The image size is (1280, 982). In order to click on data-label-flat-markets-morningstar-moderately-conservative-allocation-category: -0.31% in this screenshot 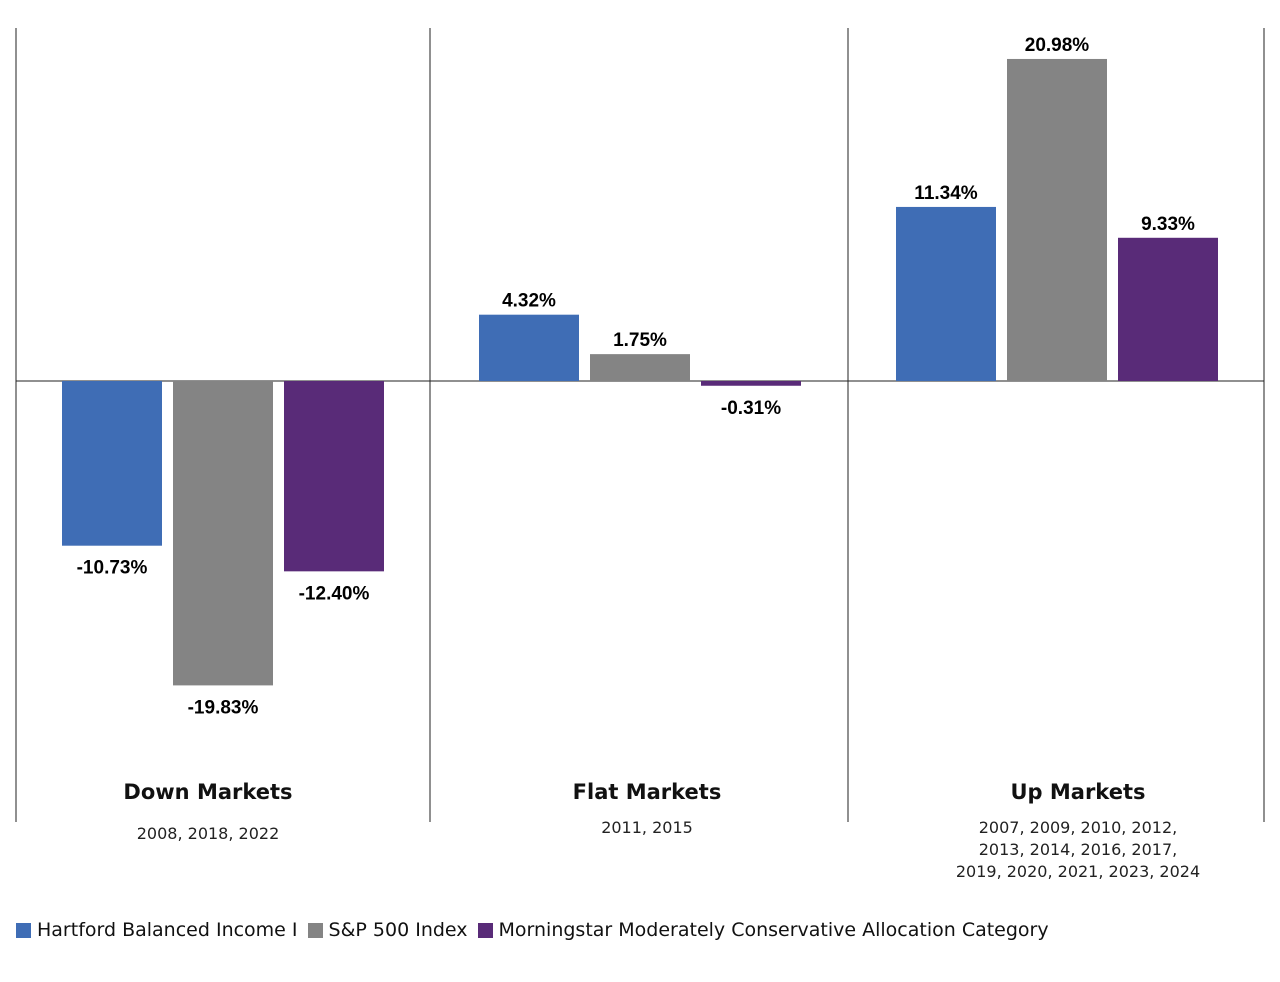, I will do `click(751, 408)`.